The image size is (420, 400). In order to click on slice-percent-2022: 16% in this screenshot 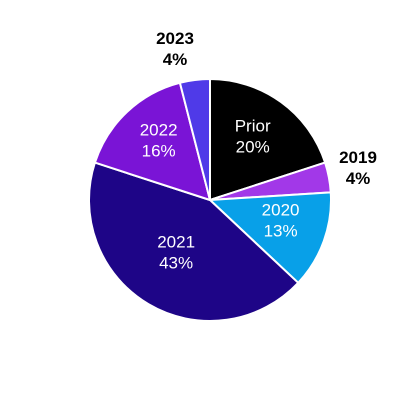, I will do `click(159, 150)`.